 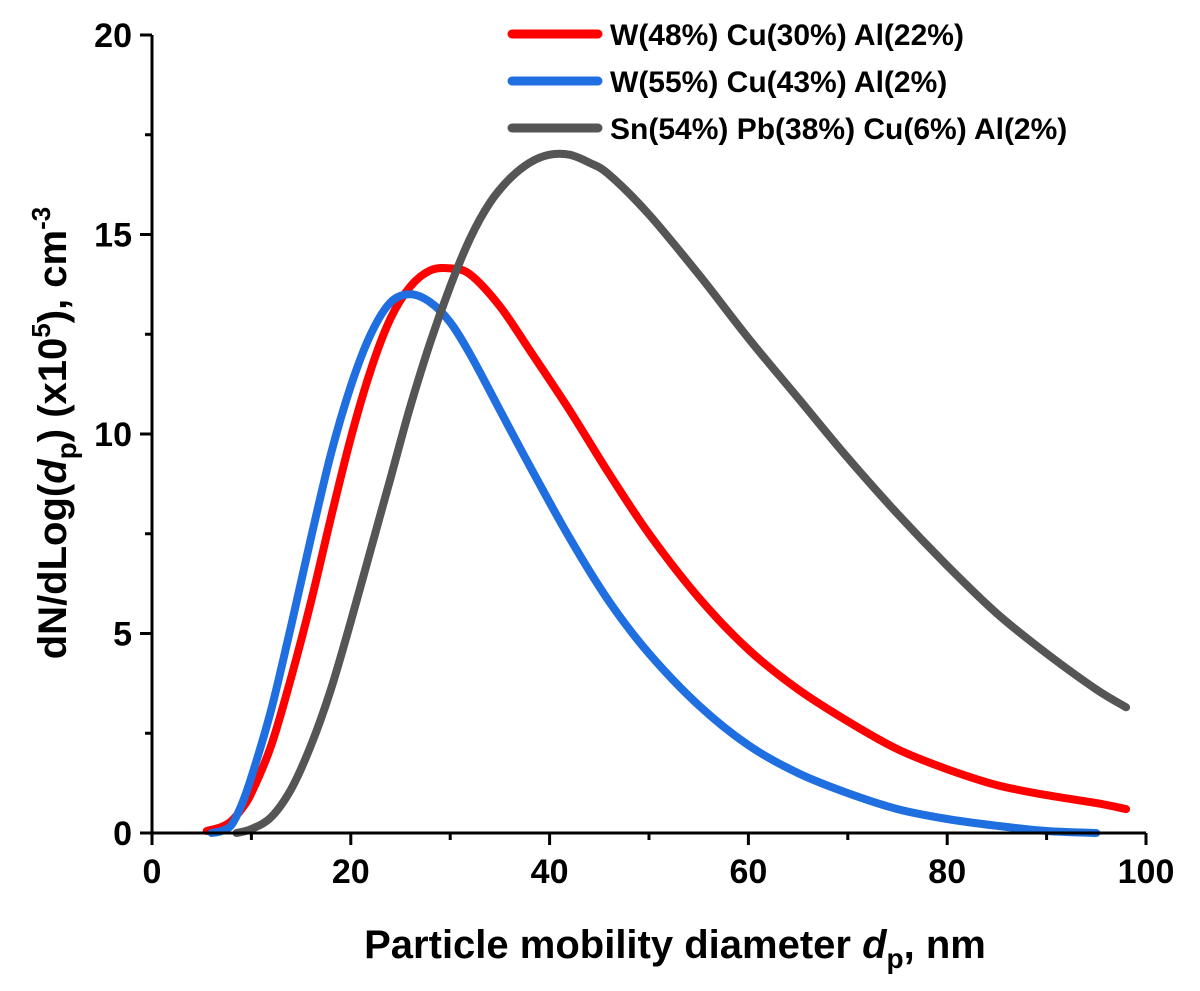 I want to click on y-tick-label: 15, so click(x=113, y=236).